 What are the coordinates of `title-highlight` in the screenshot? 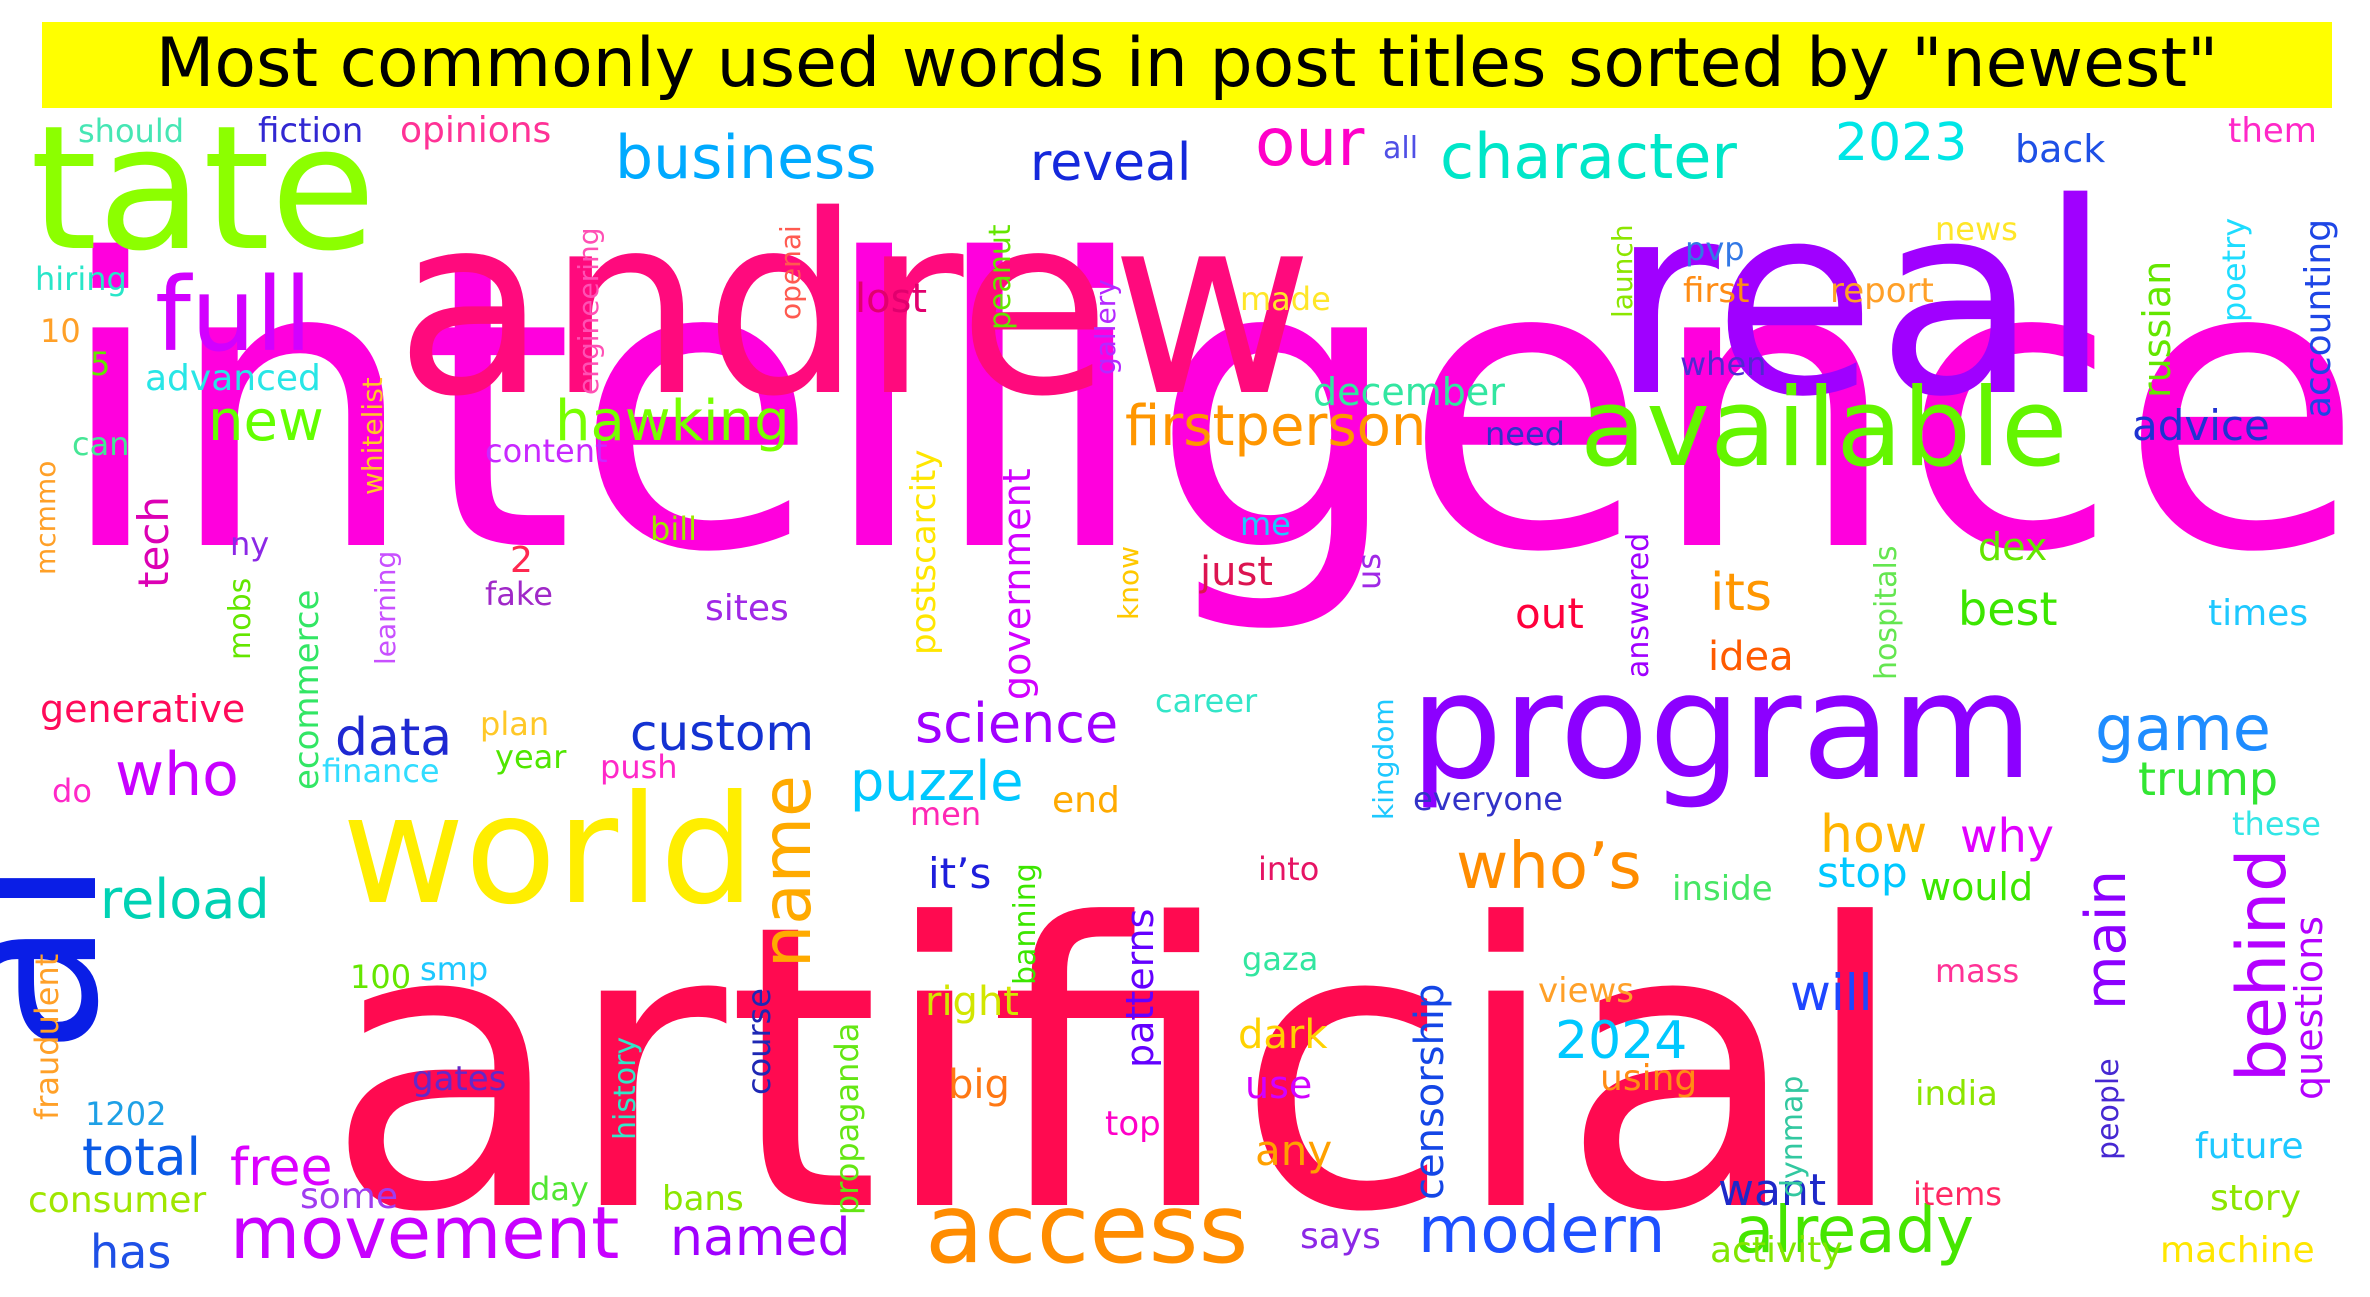 It's located at (1187, 65).